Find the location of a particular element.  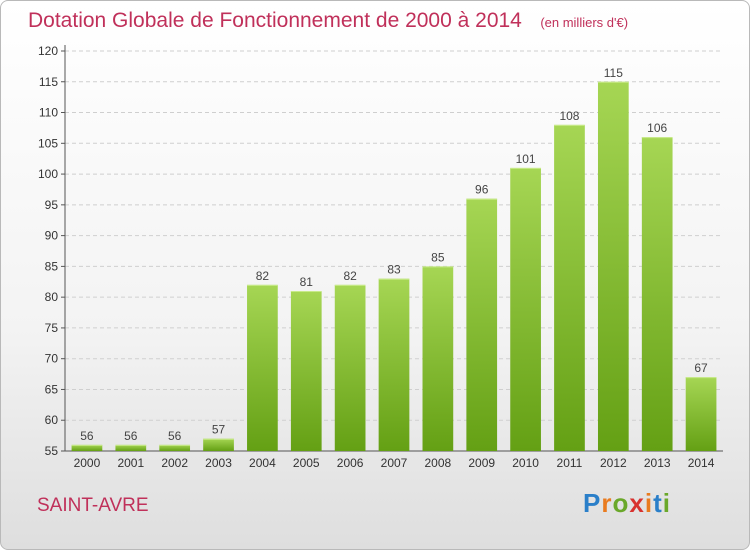

data-label: 115 is located at coordinates (613, 73).